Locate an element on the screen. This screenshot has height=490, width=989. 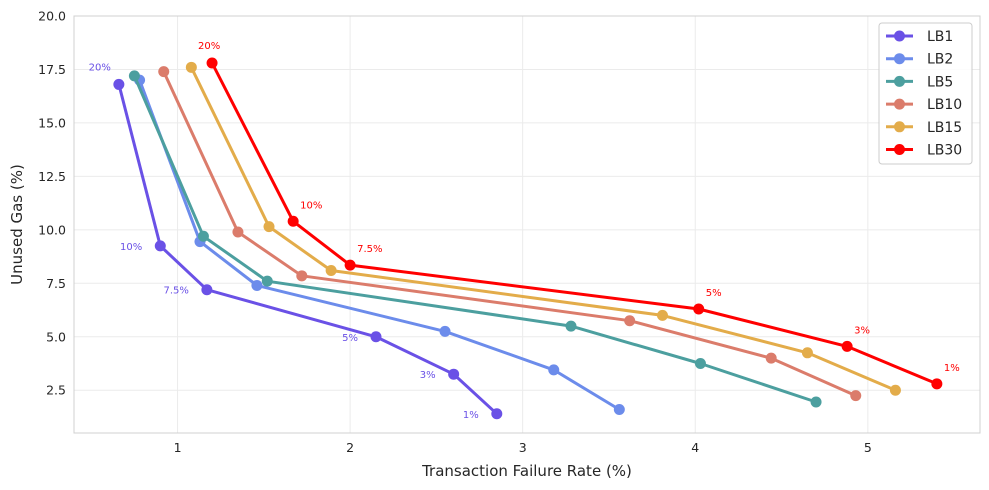
legend-item: LB1 is located at coordinates (919, 37).